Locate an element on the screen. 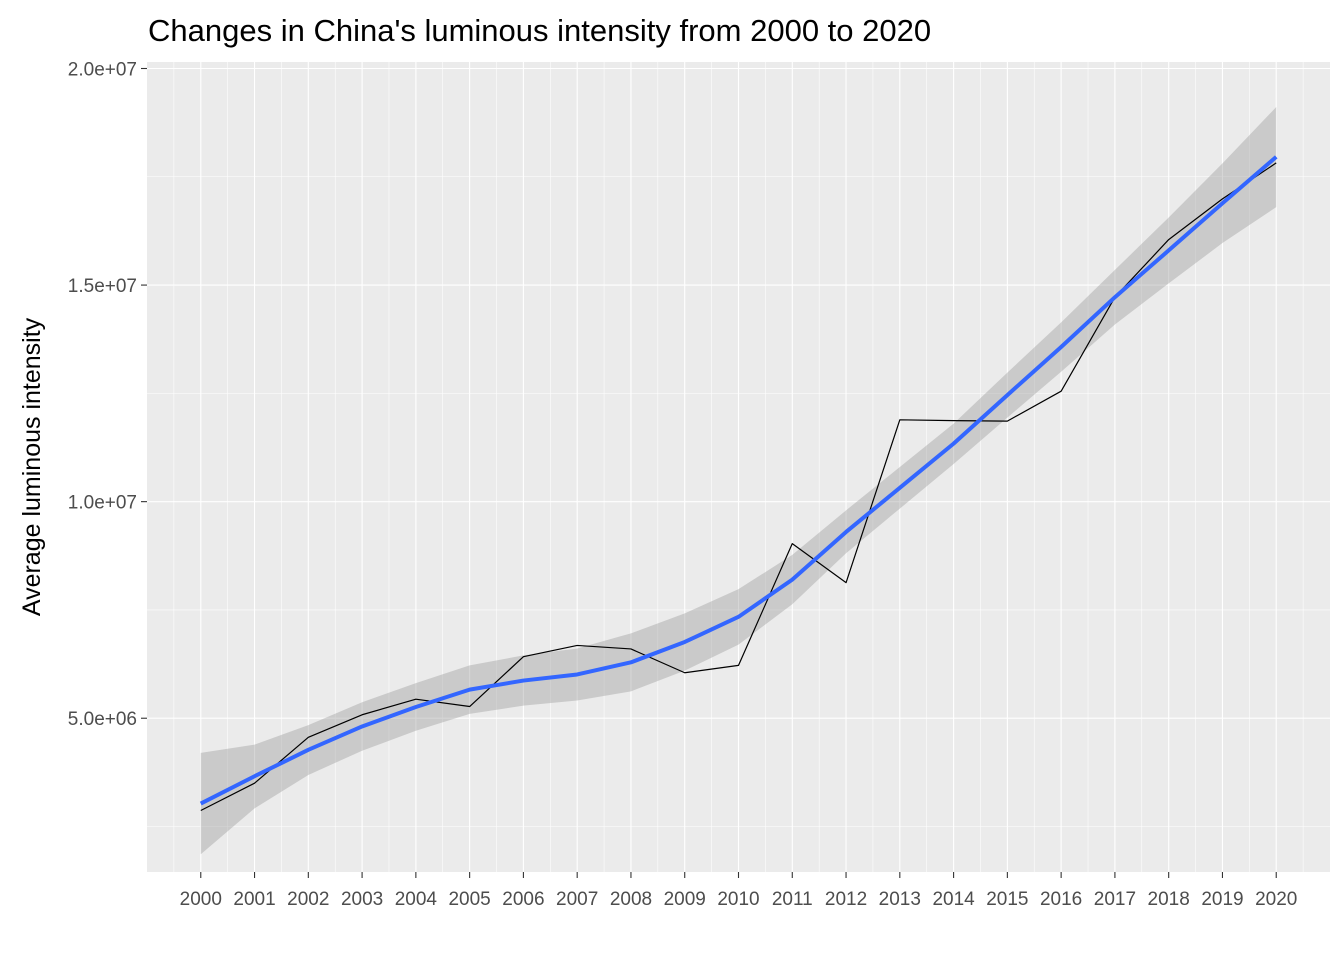  x-tick-label: 2014 is located at coordinates (953, 899).